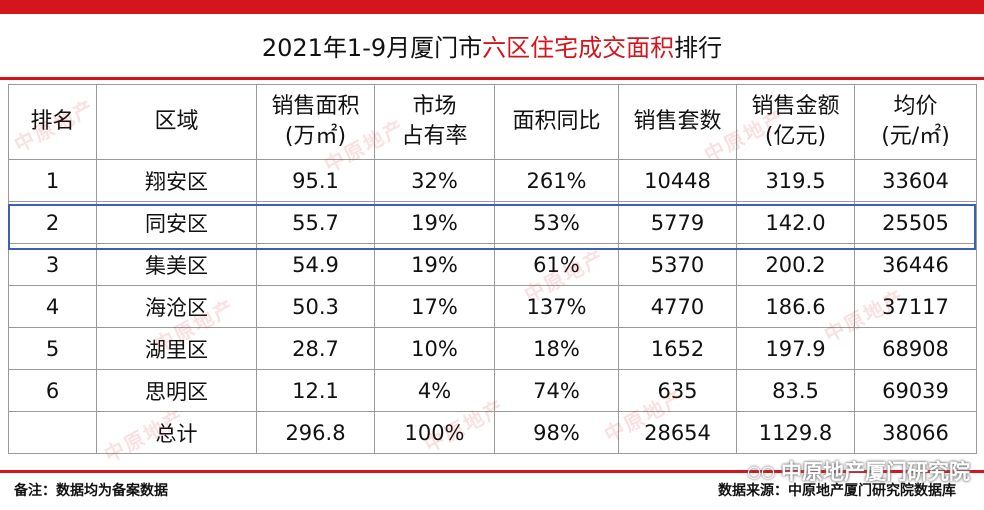 The height and width of the screenshot is (510, 984). Describe the element at coordinates (52, 390) in the screenshot. I see `cell-rank: 6` at that location.